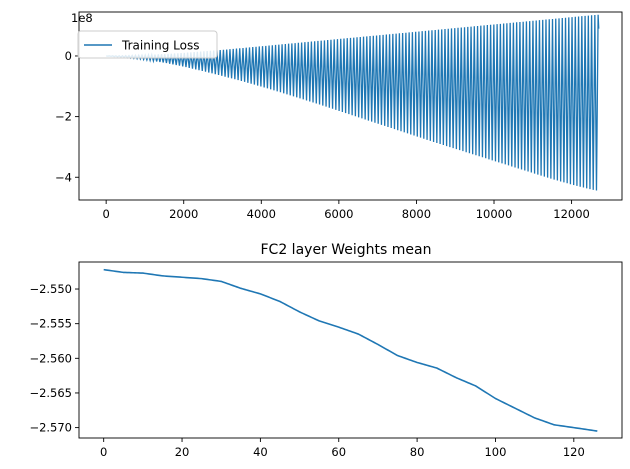 The width and height of the screenshot is (630, 469). Describe the element at coordinates (182, 452) in the screenshot. I see `x-tick-label: 20` at that location.